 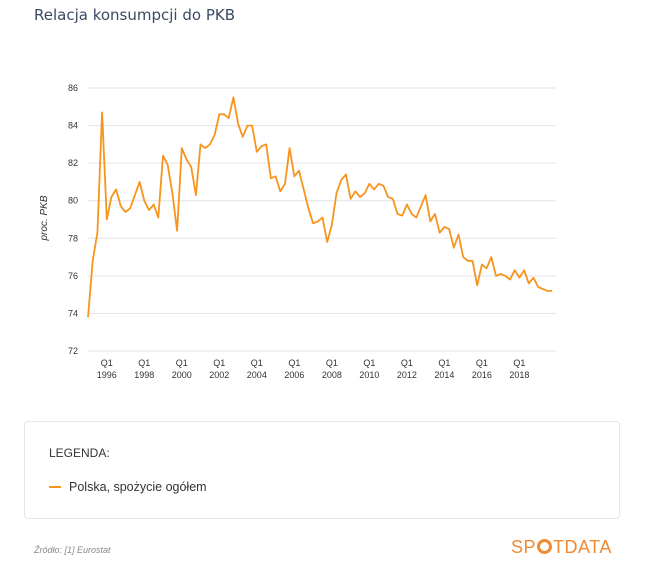 I want to click on x-tick-label-year: 2004, so click(x=257, y=375).